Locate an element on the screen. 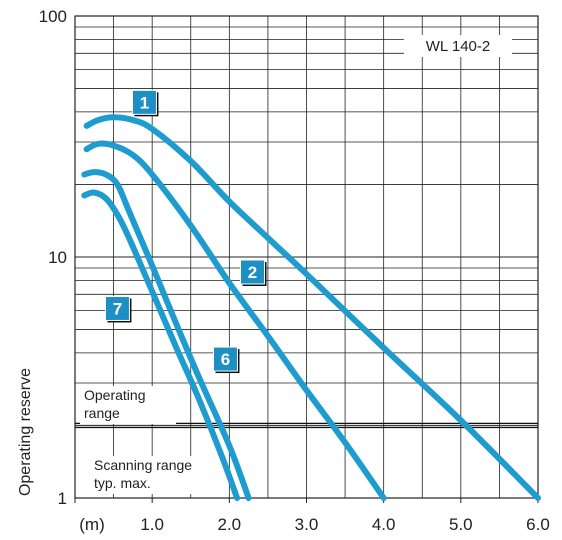 The width and height of the screenshot is (562, 540). badge-number: 2 is located at coordinates (252, 272).